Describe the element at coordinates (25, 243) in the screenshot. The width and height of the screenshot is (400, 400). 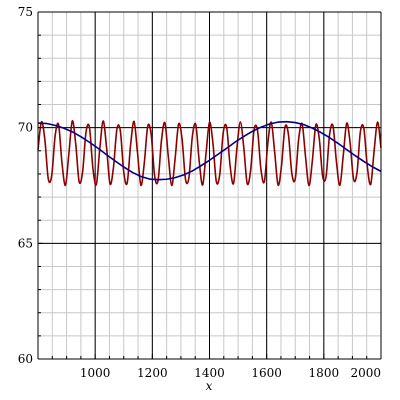
I see `y-tick-label: 65` at that location.